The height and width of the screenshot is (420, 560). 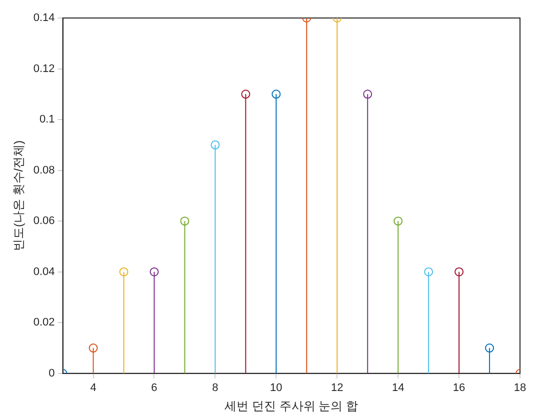 I want to click on x-tick-label: 14, so click(x=398, y=388).